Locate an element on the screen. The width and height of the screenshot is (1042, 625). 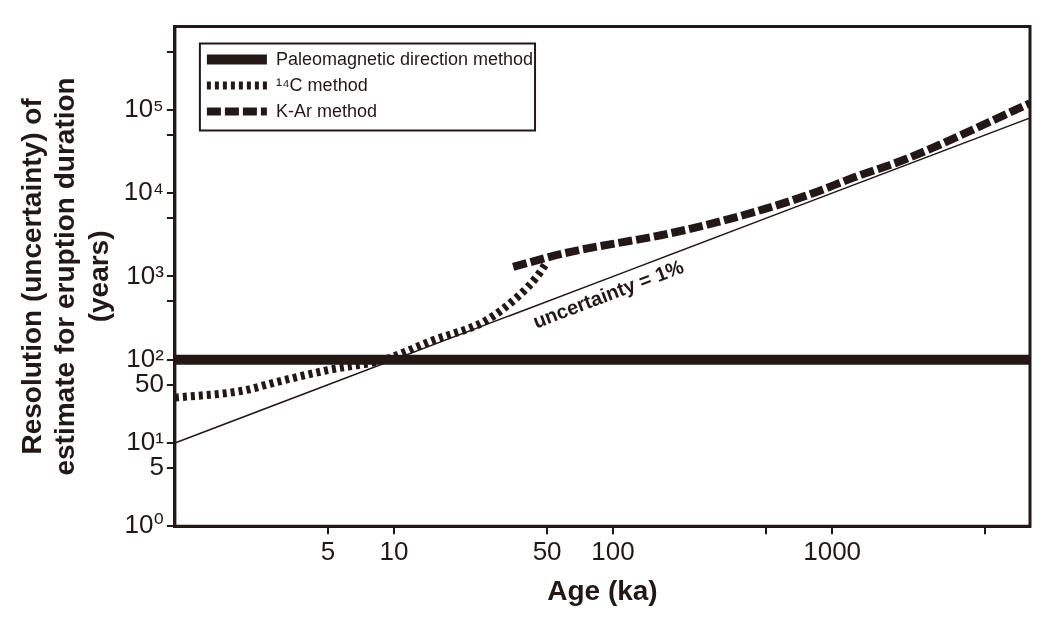
legend-label: Paleomagnetic direction method is located at coordinates (404, 58).